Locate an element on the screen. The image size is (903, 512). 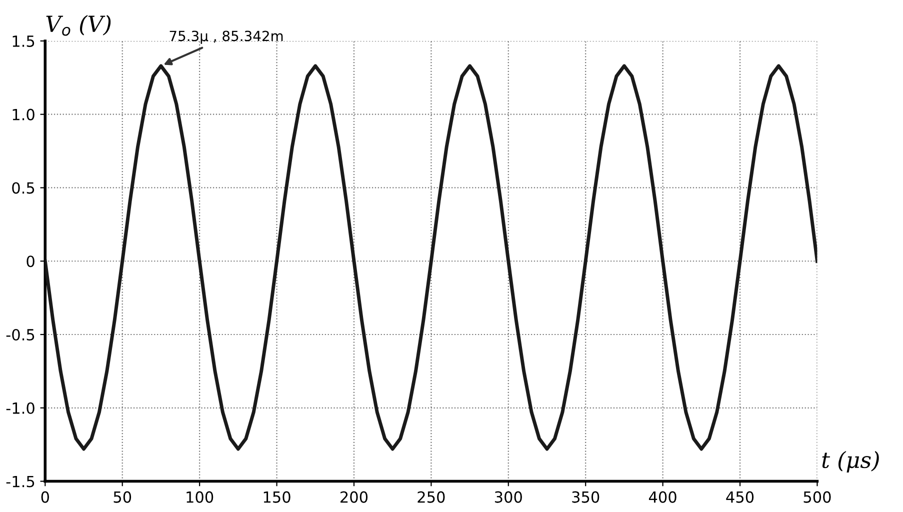
y-tick-label: 1.5 is located at coordinates (23, 41).